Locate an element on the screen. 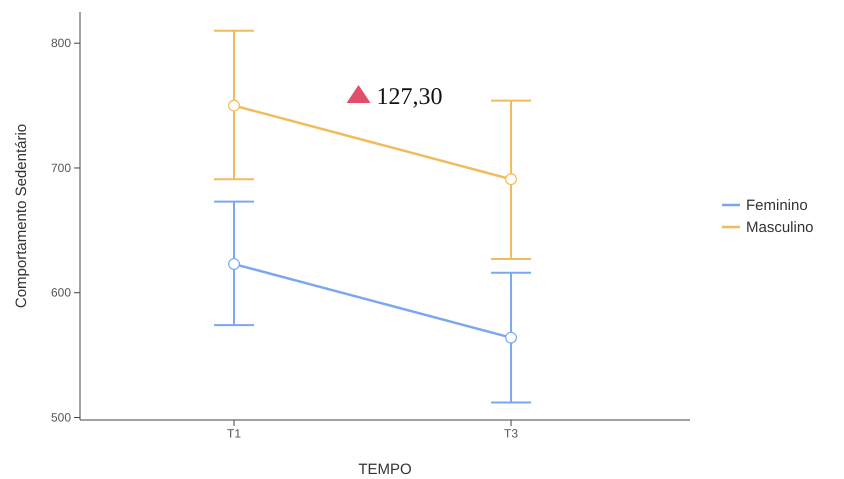 The width and height of the screenshot is (844, 479). legend-label: Feminino is located at coordinates (777, 205).